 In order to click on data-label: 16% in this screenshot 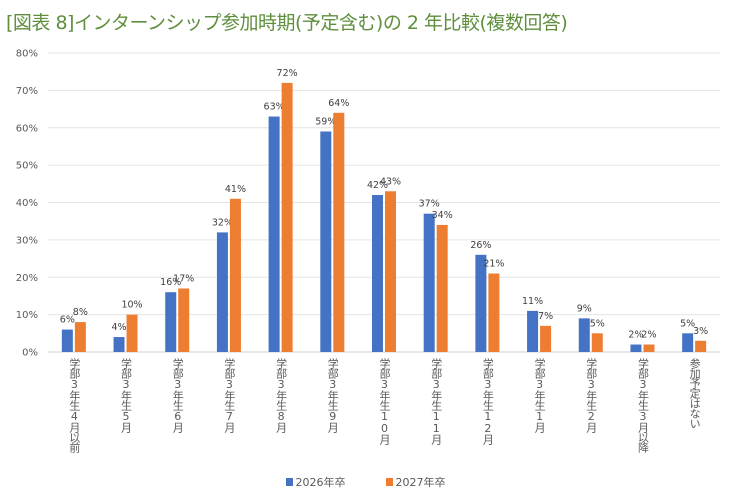, I will do `click(170, 282)`.